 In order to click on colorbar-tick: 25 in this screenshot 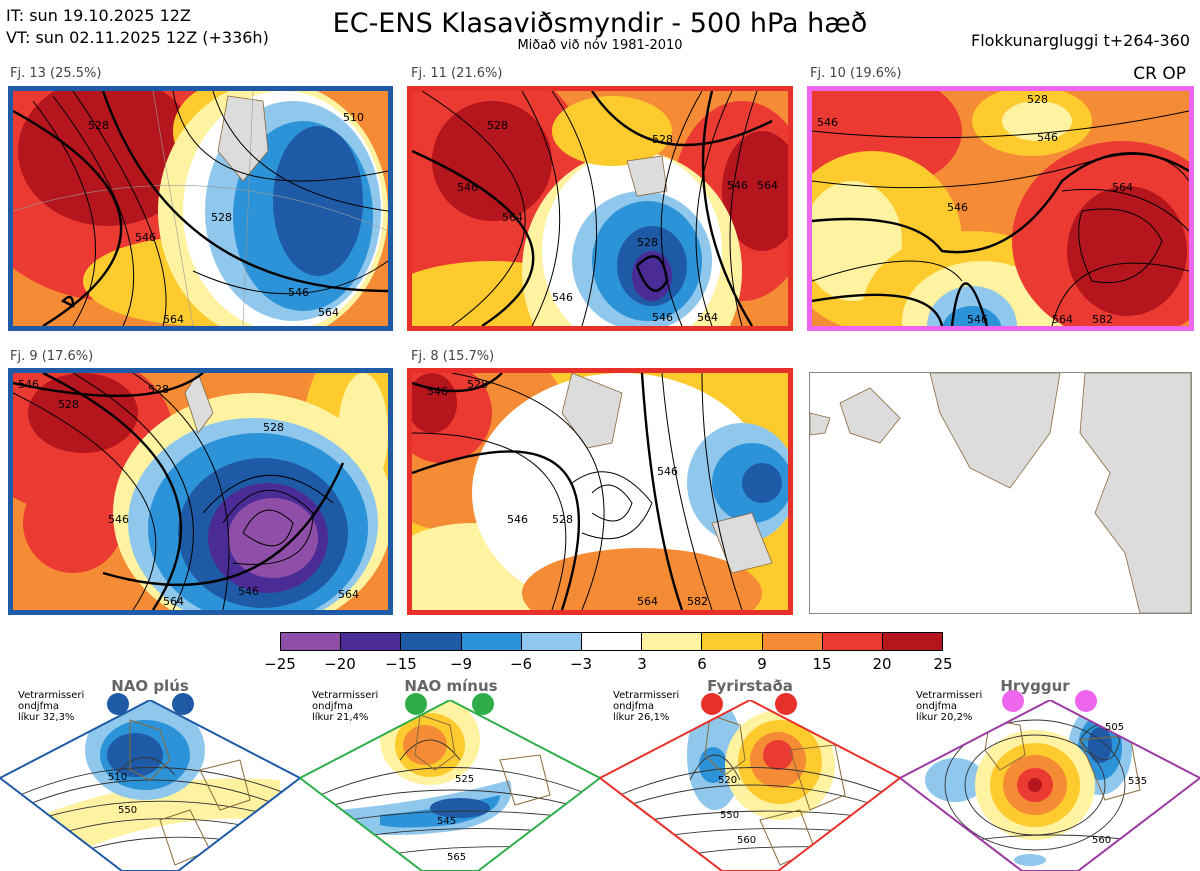, I will do `click(943, 664)`.